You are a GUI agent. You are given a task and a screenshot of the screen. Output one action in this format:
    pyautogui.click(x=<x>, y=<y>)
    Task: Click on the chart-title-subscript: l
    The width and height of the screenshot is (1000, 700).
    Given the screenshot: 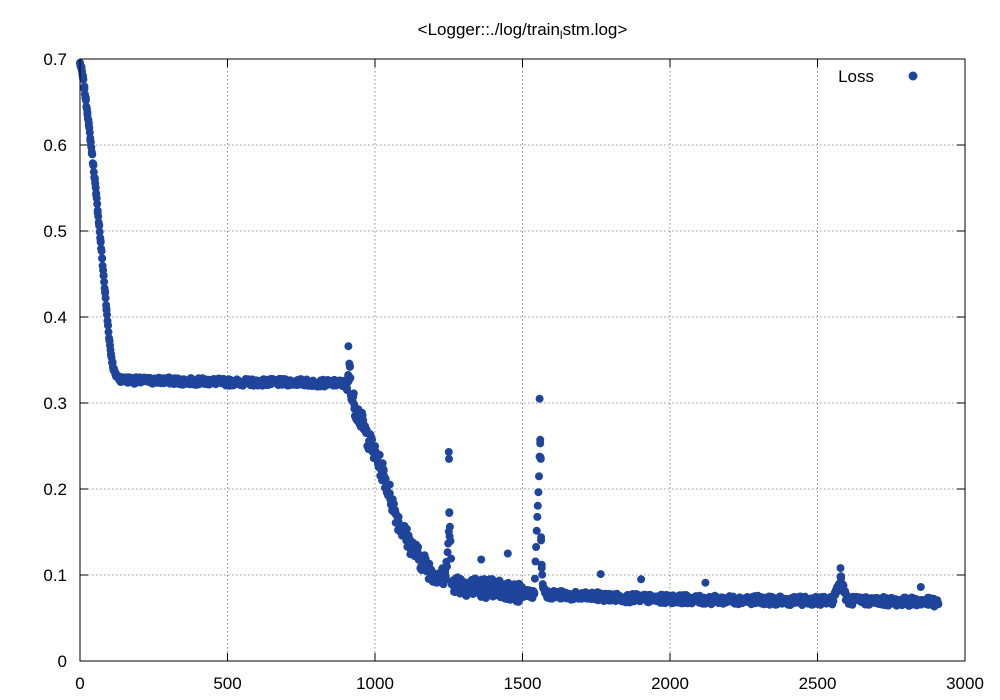 What is the action you would take?
    pyautogui.click(x=561, y=35)
    